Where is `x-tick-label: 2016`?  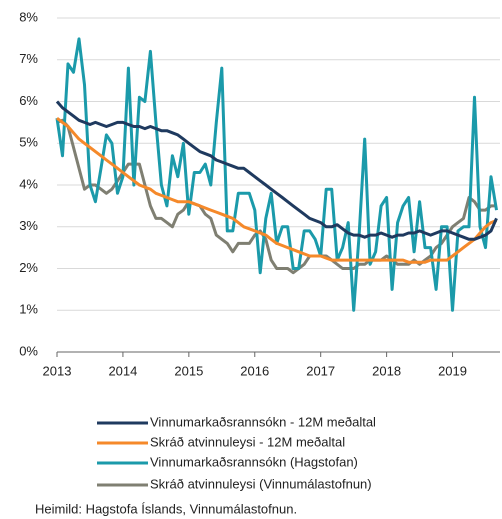
x-tick-label: 2016 is located at coordinates (254, 370).